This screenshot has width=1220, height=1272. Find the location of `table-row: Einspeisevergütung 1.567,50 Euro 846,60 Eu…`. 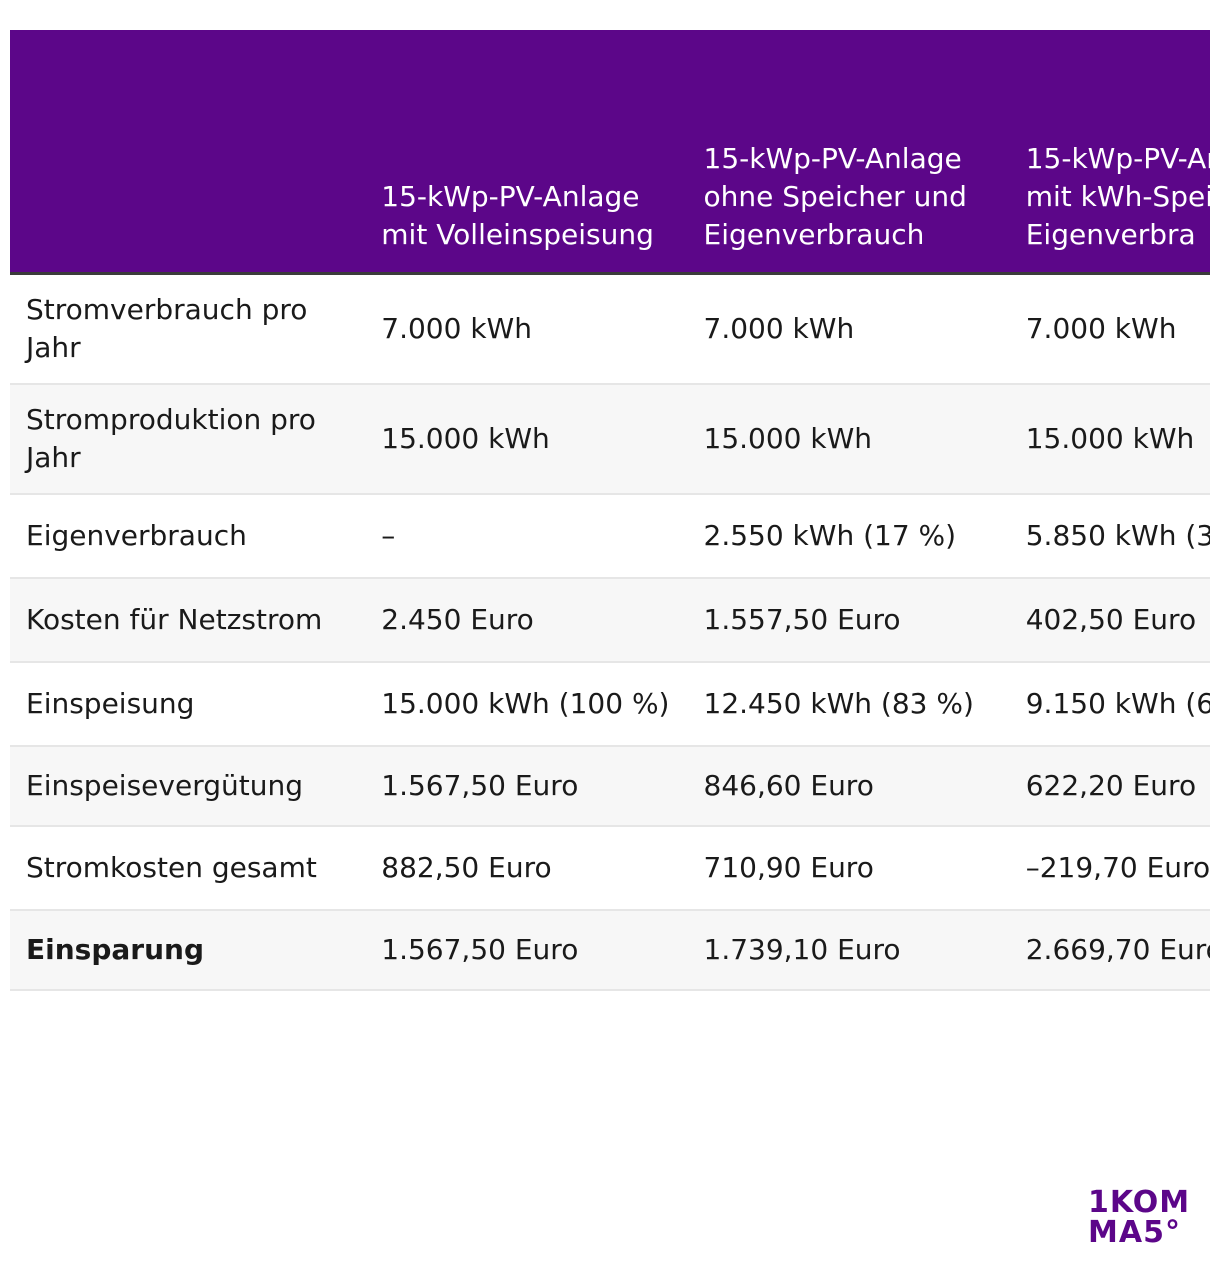

table-row: Einspeisevergütung 1.567,50 Euro 846,60 Eu… is located at coordinates (610, 786).